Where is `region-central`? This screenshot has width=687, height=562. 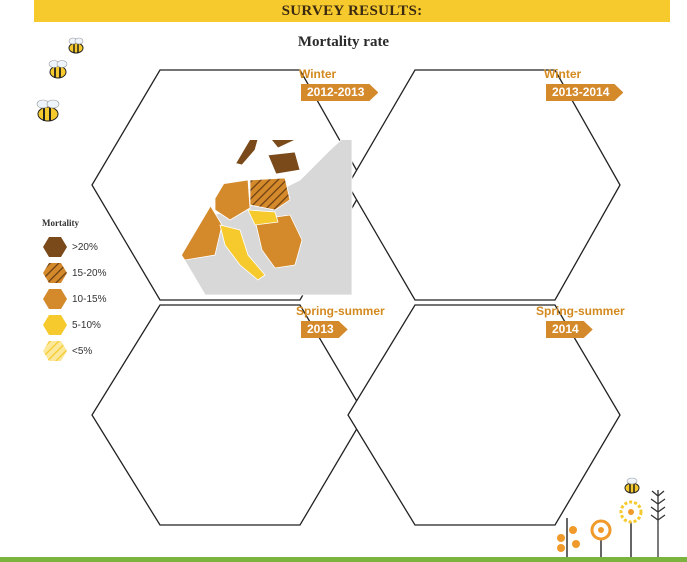
region-central is located at coordinates (263, 217).